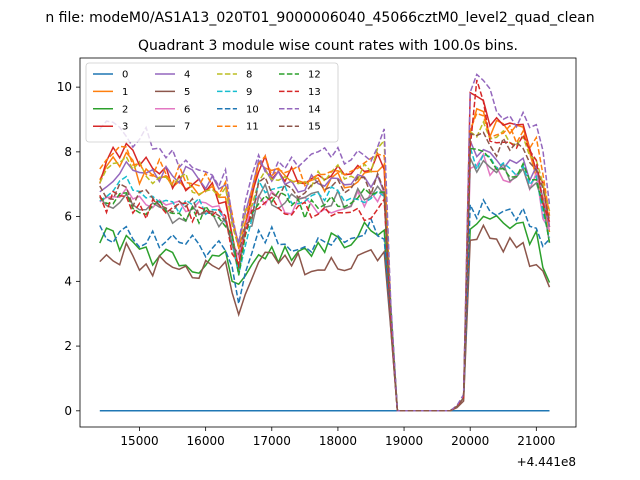 The image size is (640, 480). What do you see at coordinates (68, 281) in the screenshot?
I see `y-tick-label: 4` at bounding box center [68, 281].